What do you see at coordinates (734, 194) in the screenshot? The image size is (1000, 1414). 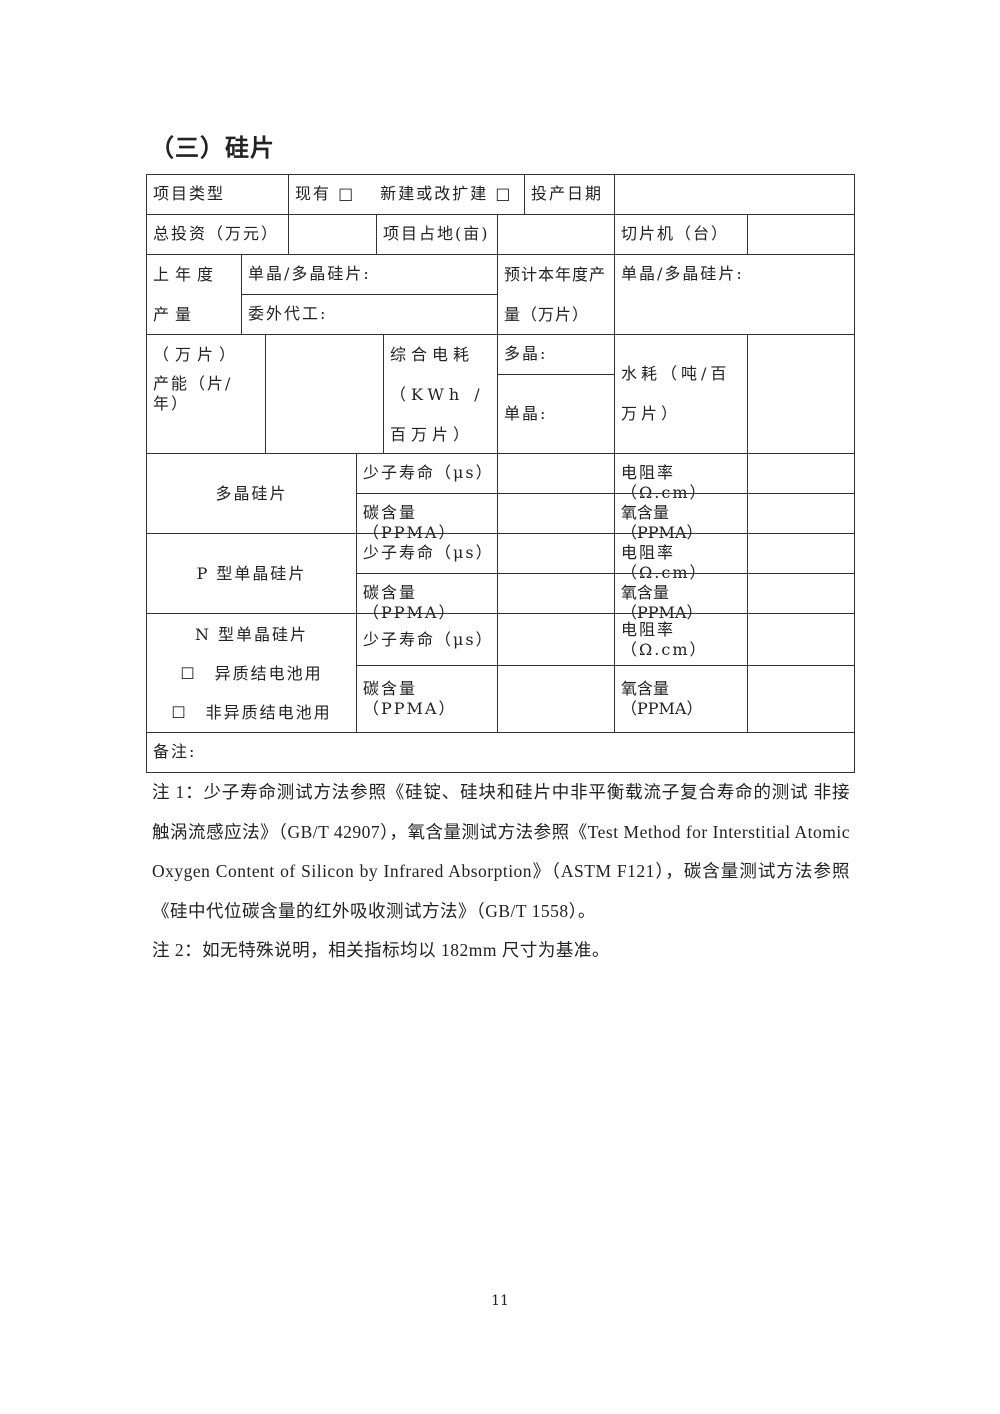 I see `production-date-field` at bounding box center [734, 194].